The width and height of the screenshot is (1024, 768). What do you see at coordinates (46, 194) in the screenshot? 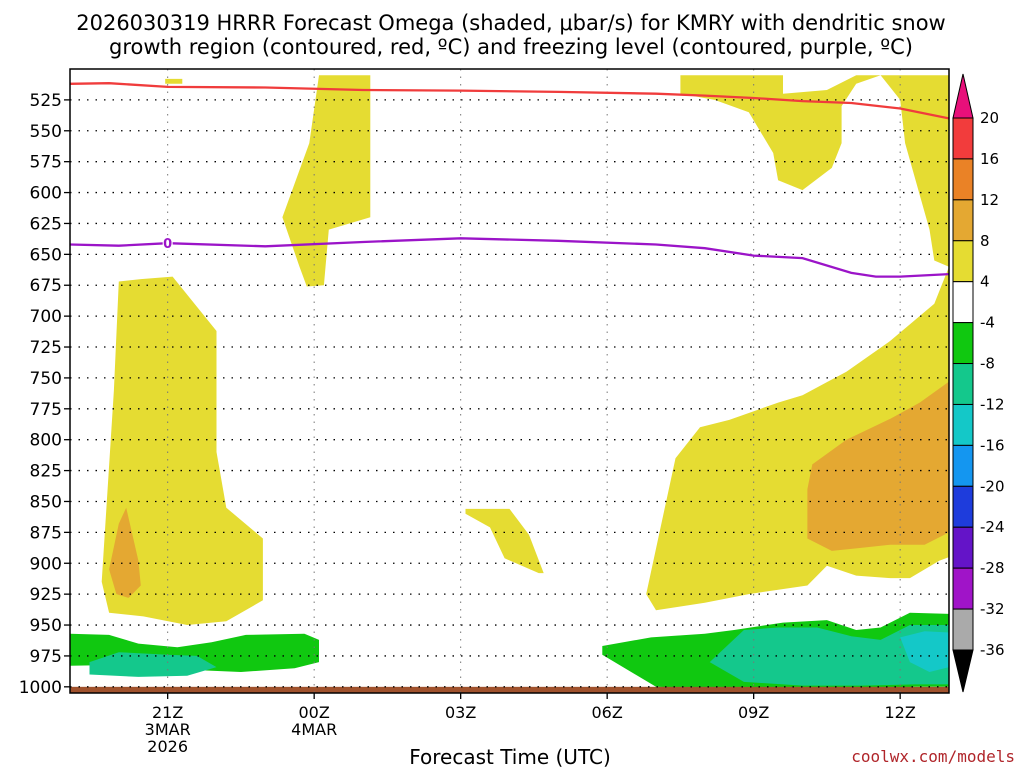
I see `y-tick-label: 600` at bounding box center [46, 194].